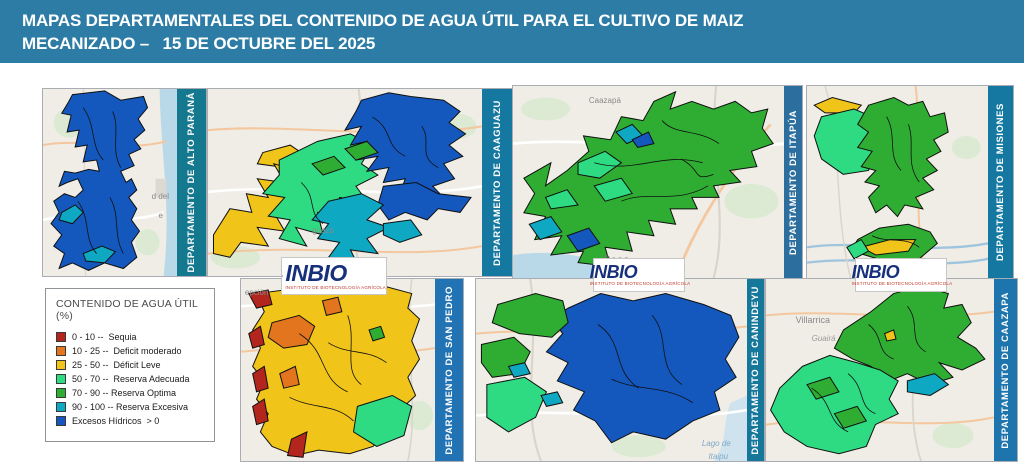 This screenshot has height=462, width=1024. What do you see at coordinates (199, 43) in the screenshot?
I see `page-title-line2: MECANIZADO – 15 DE OCTUBRE DEL 2025` at bounding box center [199, 43].